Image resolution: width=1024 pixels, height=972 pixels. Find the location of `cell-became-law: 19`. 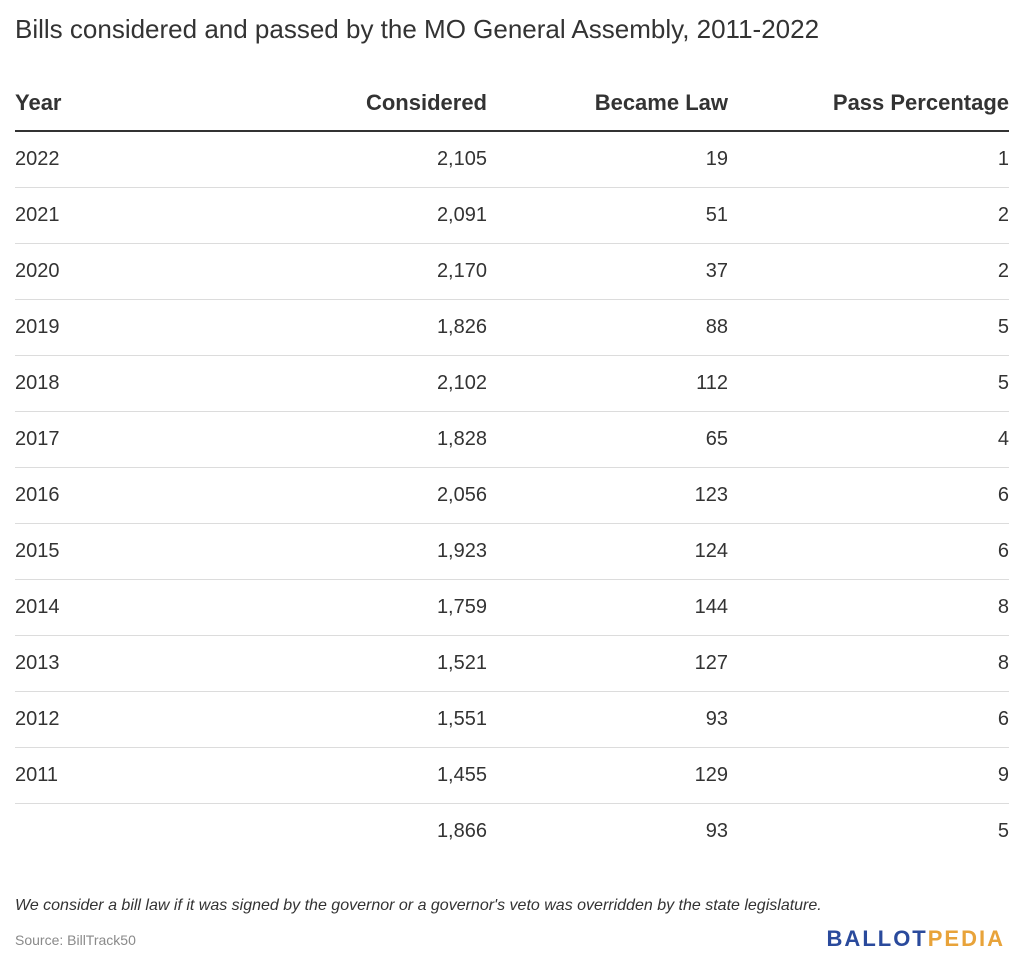

cell-became-law: 19 is located at coordinates (607, 159).